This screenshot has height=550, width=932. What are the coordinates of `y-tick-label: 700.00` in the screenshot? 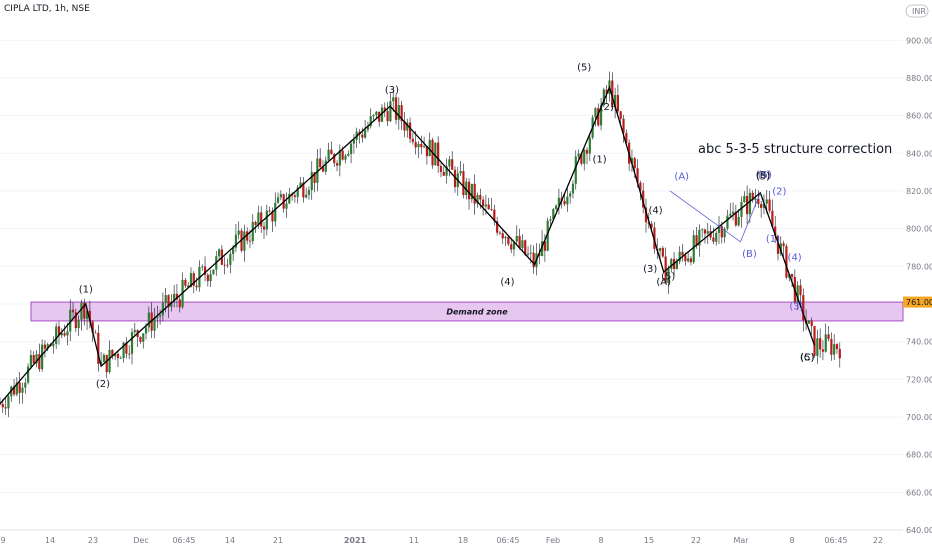 It's located at (919, 417).